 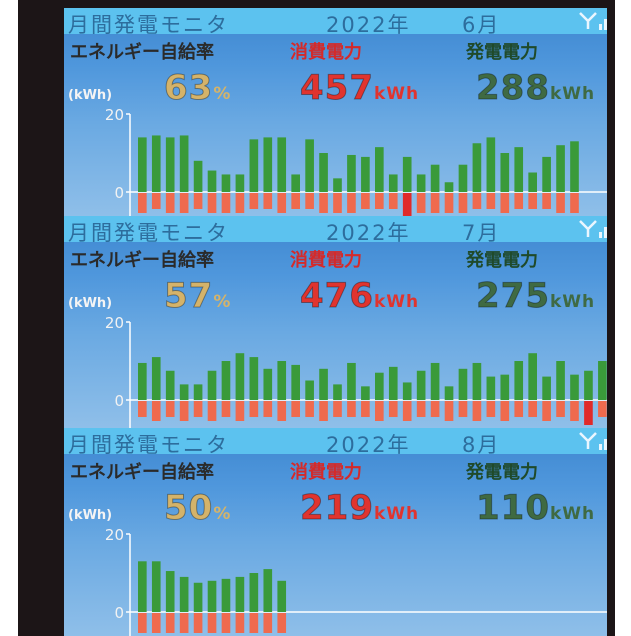 I want to click on consumption-label: 消費電力, so click(x=326, y=52).